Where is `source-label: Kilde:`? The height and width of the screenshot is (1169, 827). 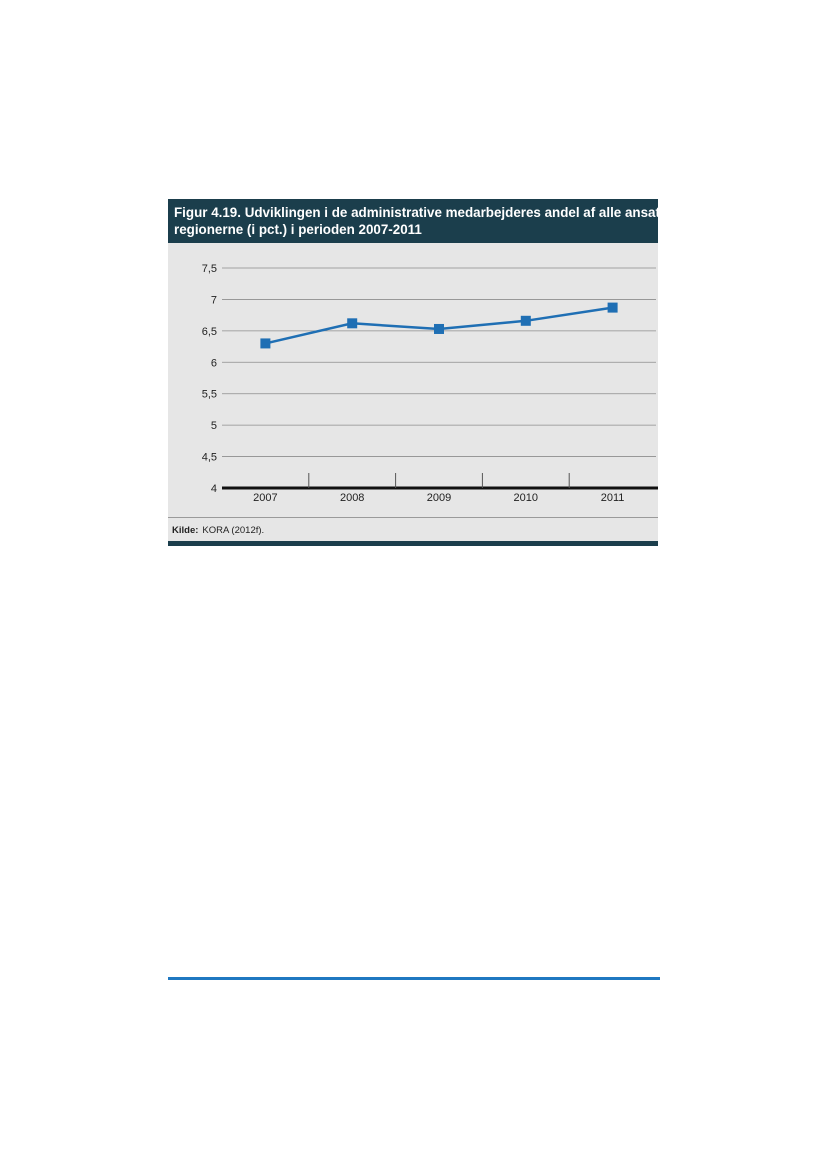
source-label: Kilde: is located at coordinates (185, 530).